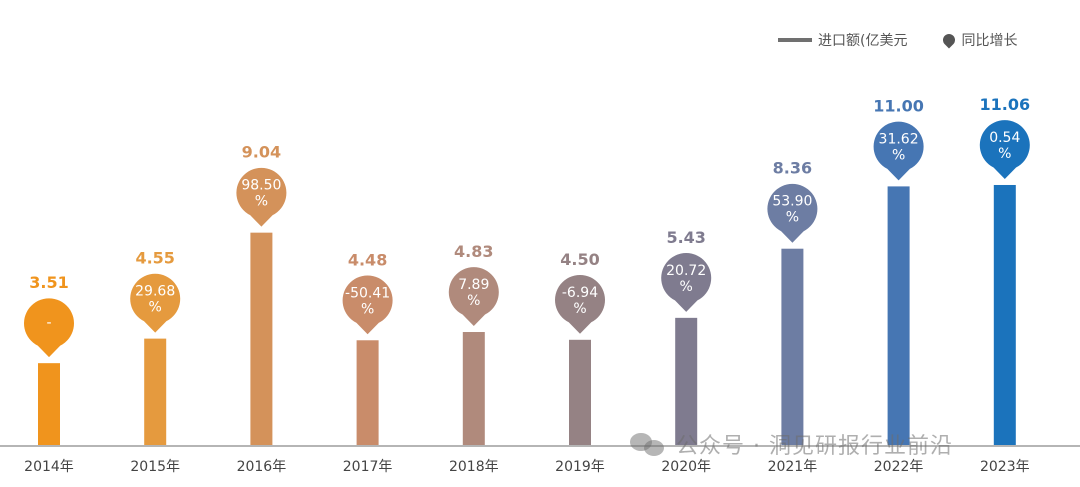  I want to click on x-tick-label: 2016年, so click(262, 467).